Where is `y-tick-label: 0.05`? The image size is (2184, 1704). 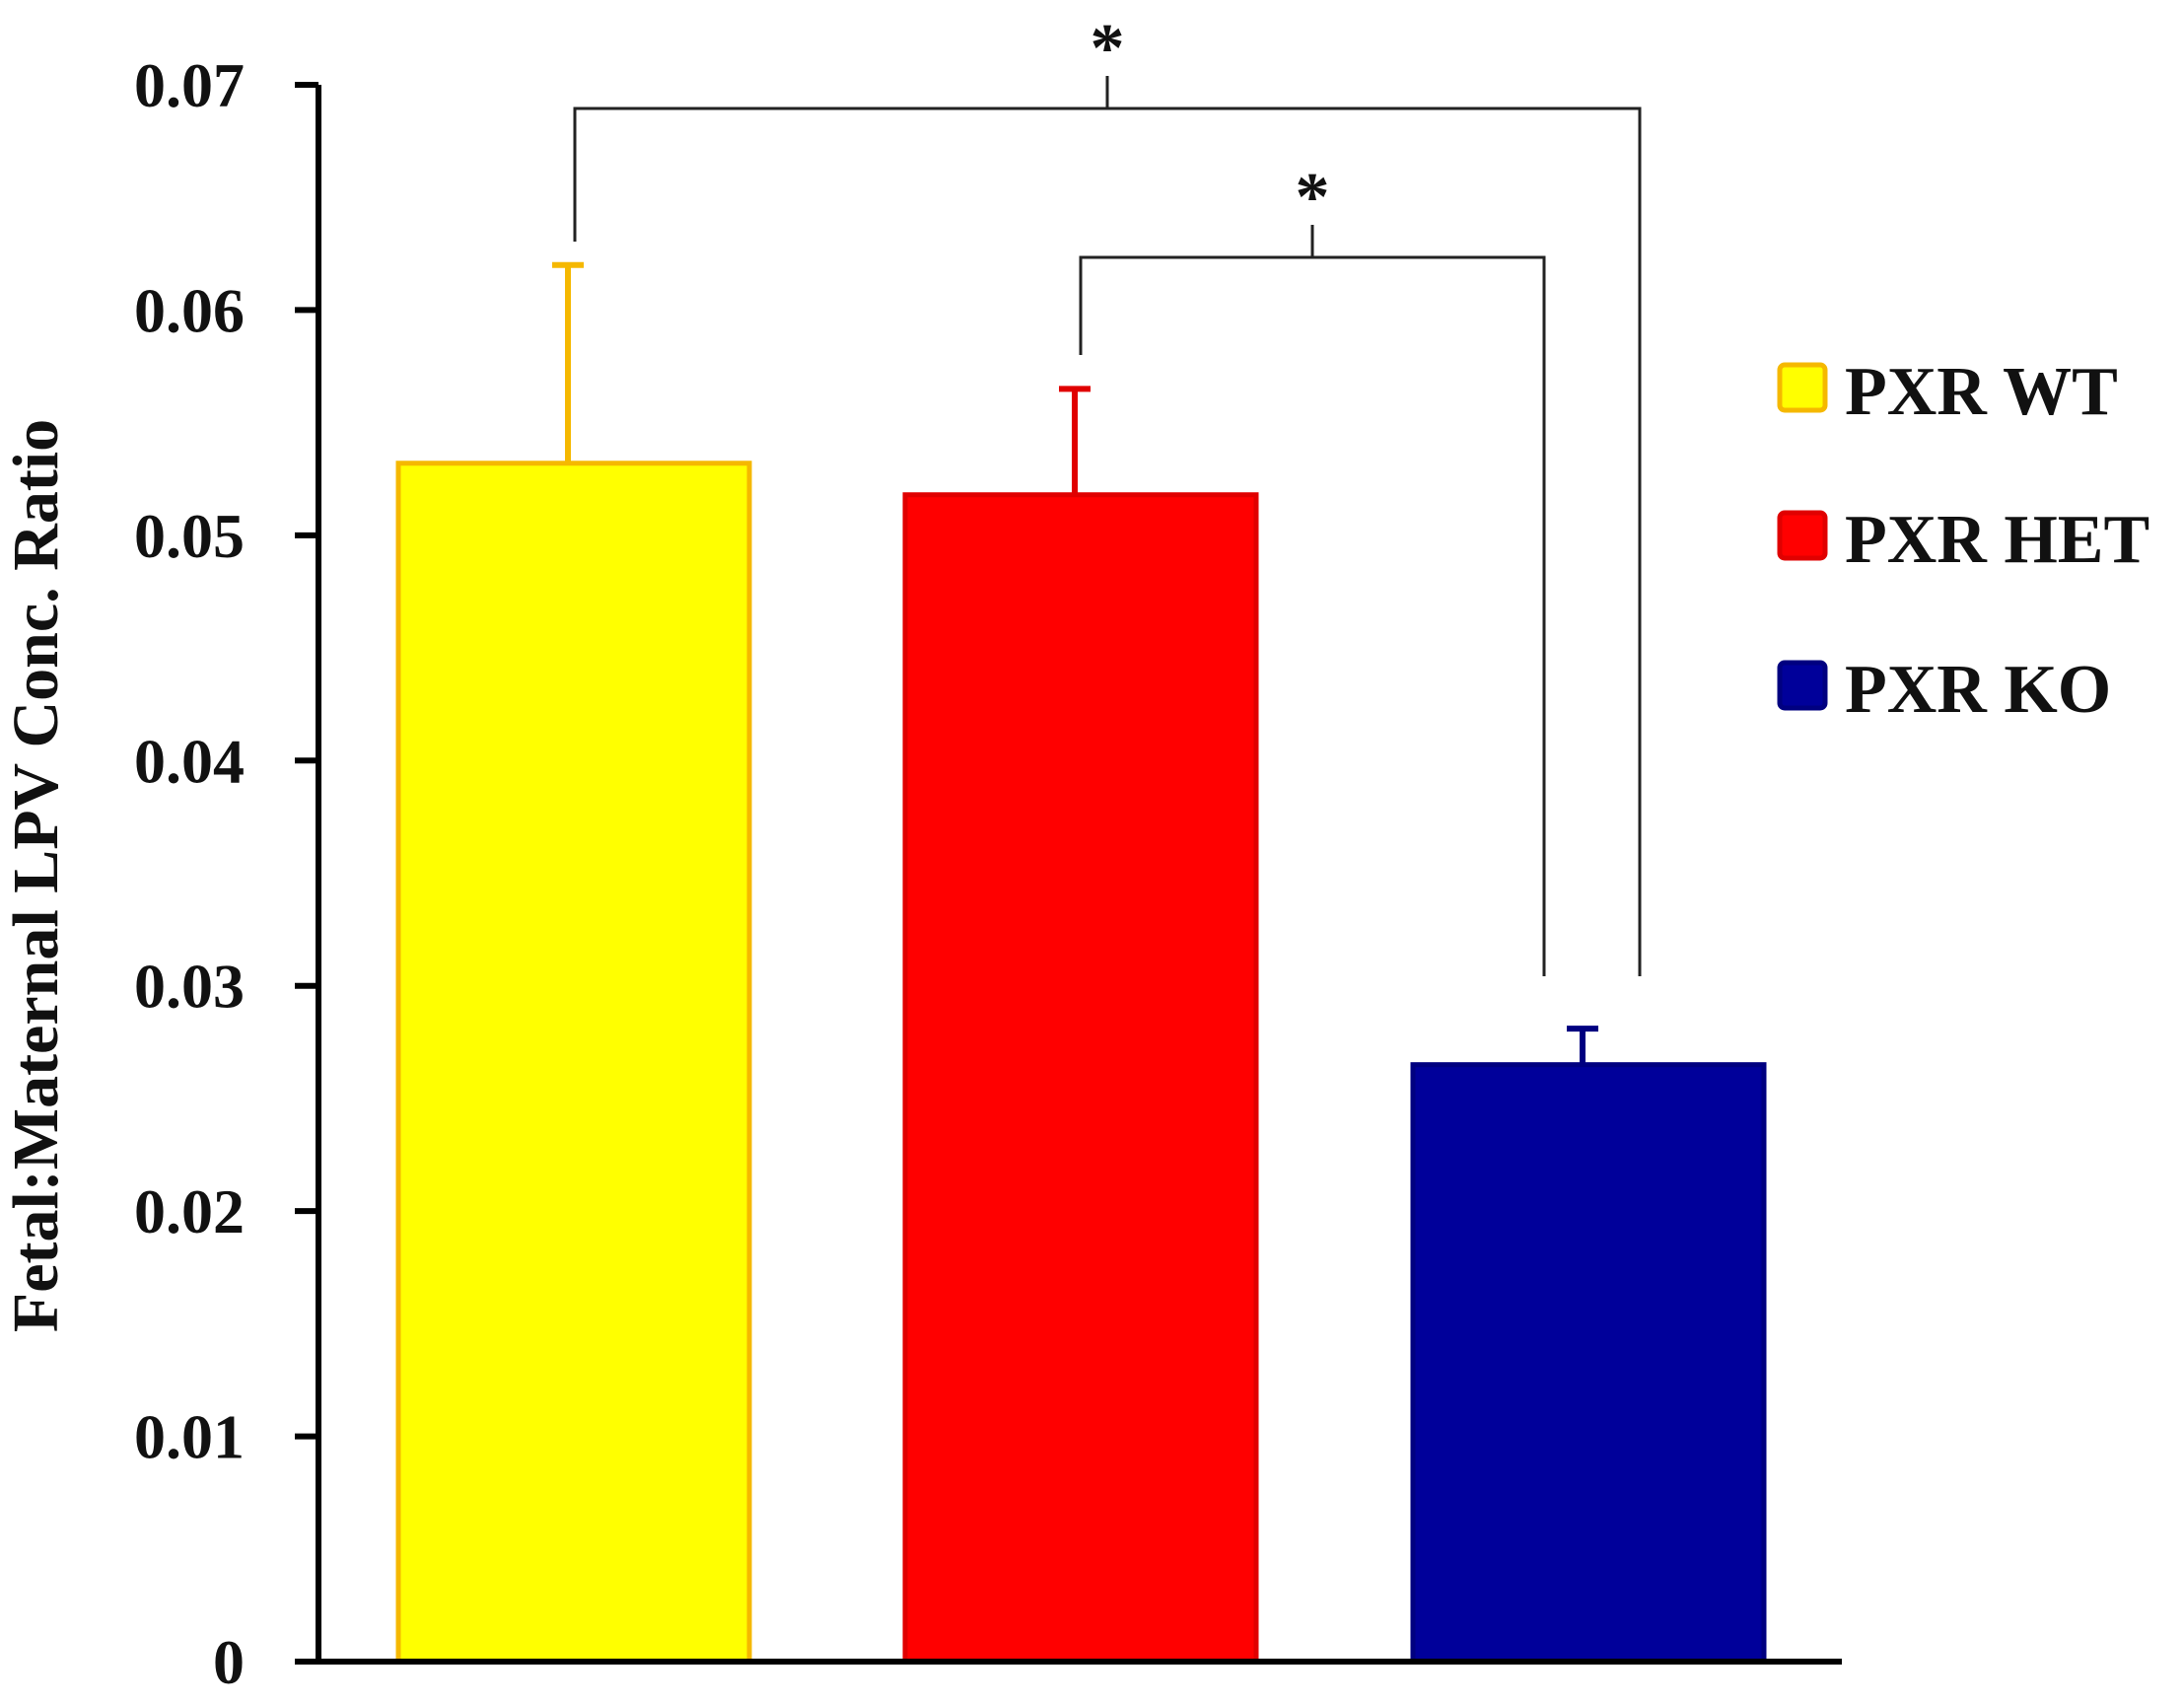 y-tick-label: 0.05 is located at coordinates (189, 536).